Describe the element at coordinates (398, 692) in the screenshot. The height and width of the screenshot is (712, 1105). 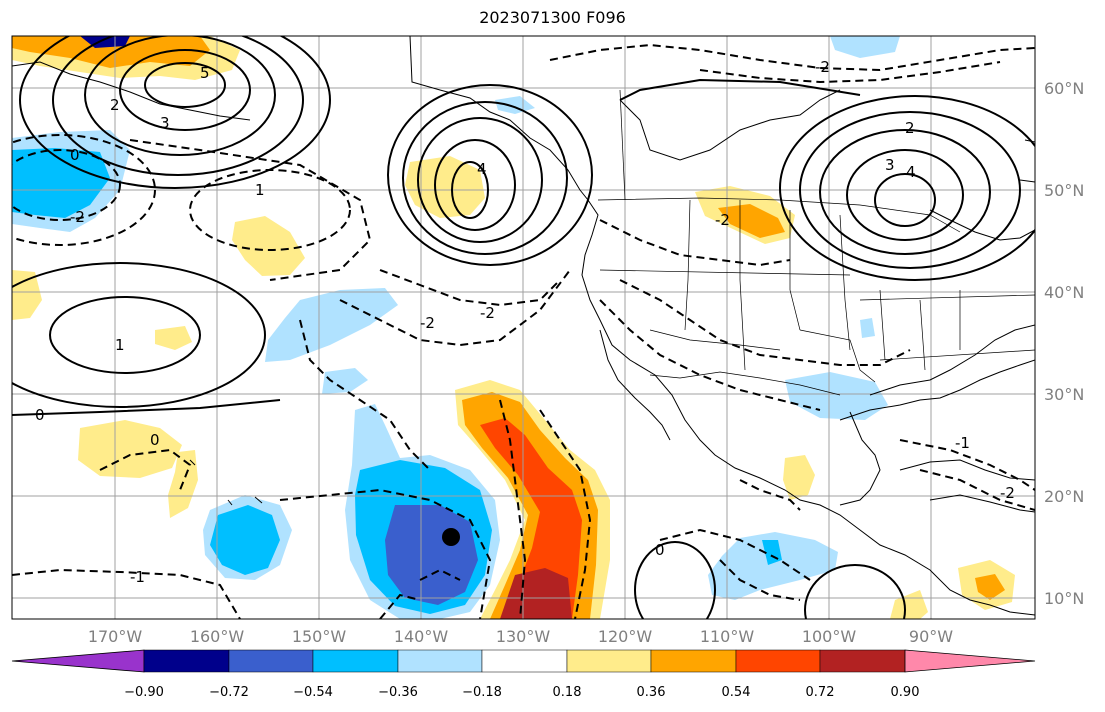
I see `colorbar-tick-label: −0.36` at that location.